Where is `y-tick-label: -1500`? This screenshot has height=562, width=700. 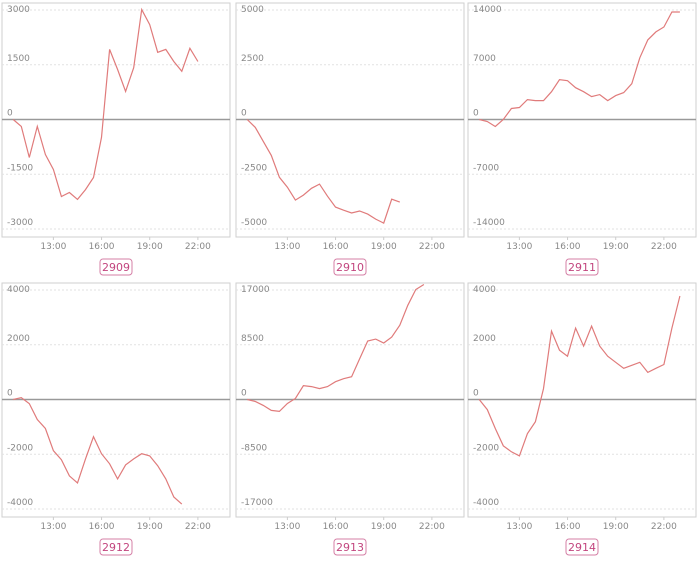 y-tick-label: -1500 is located at coordinates (20, 168).